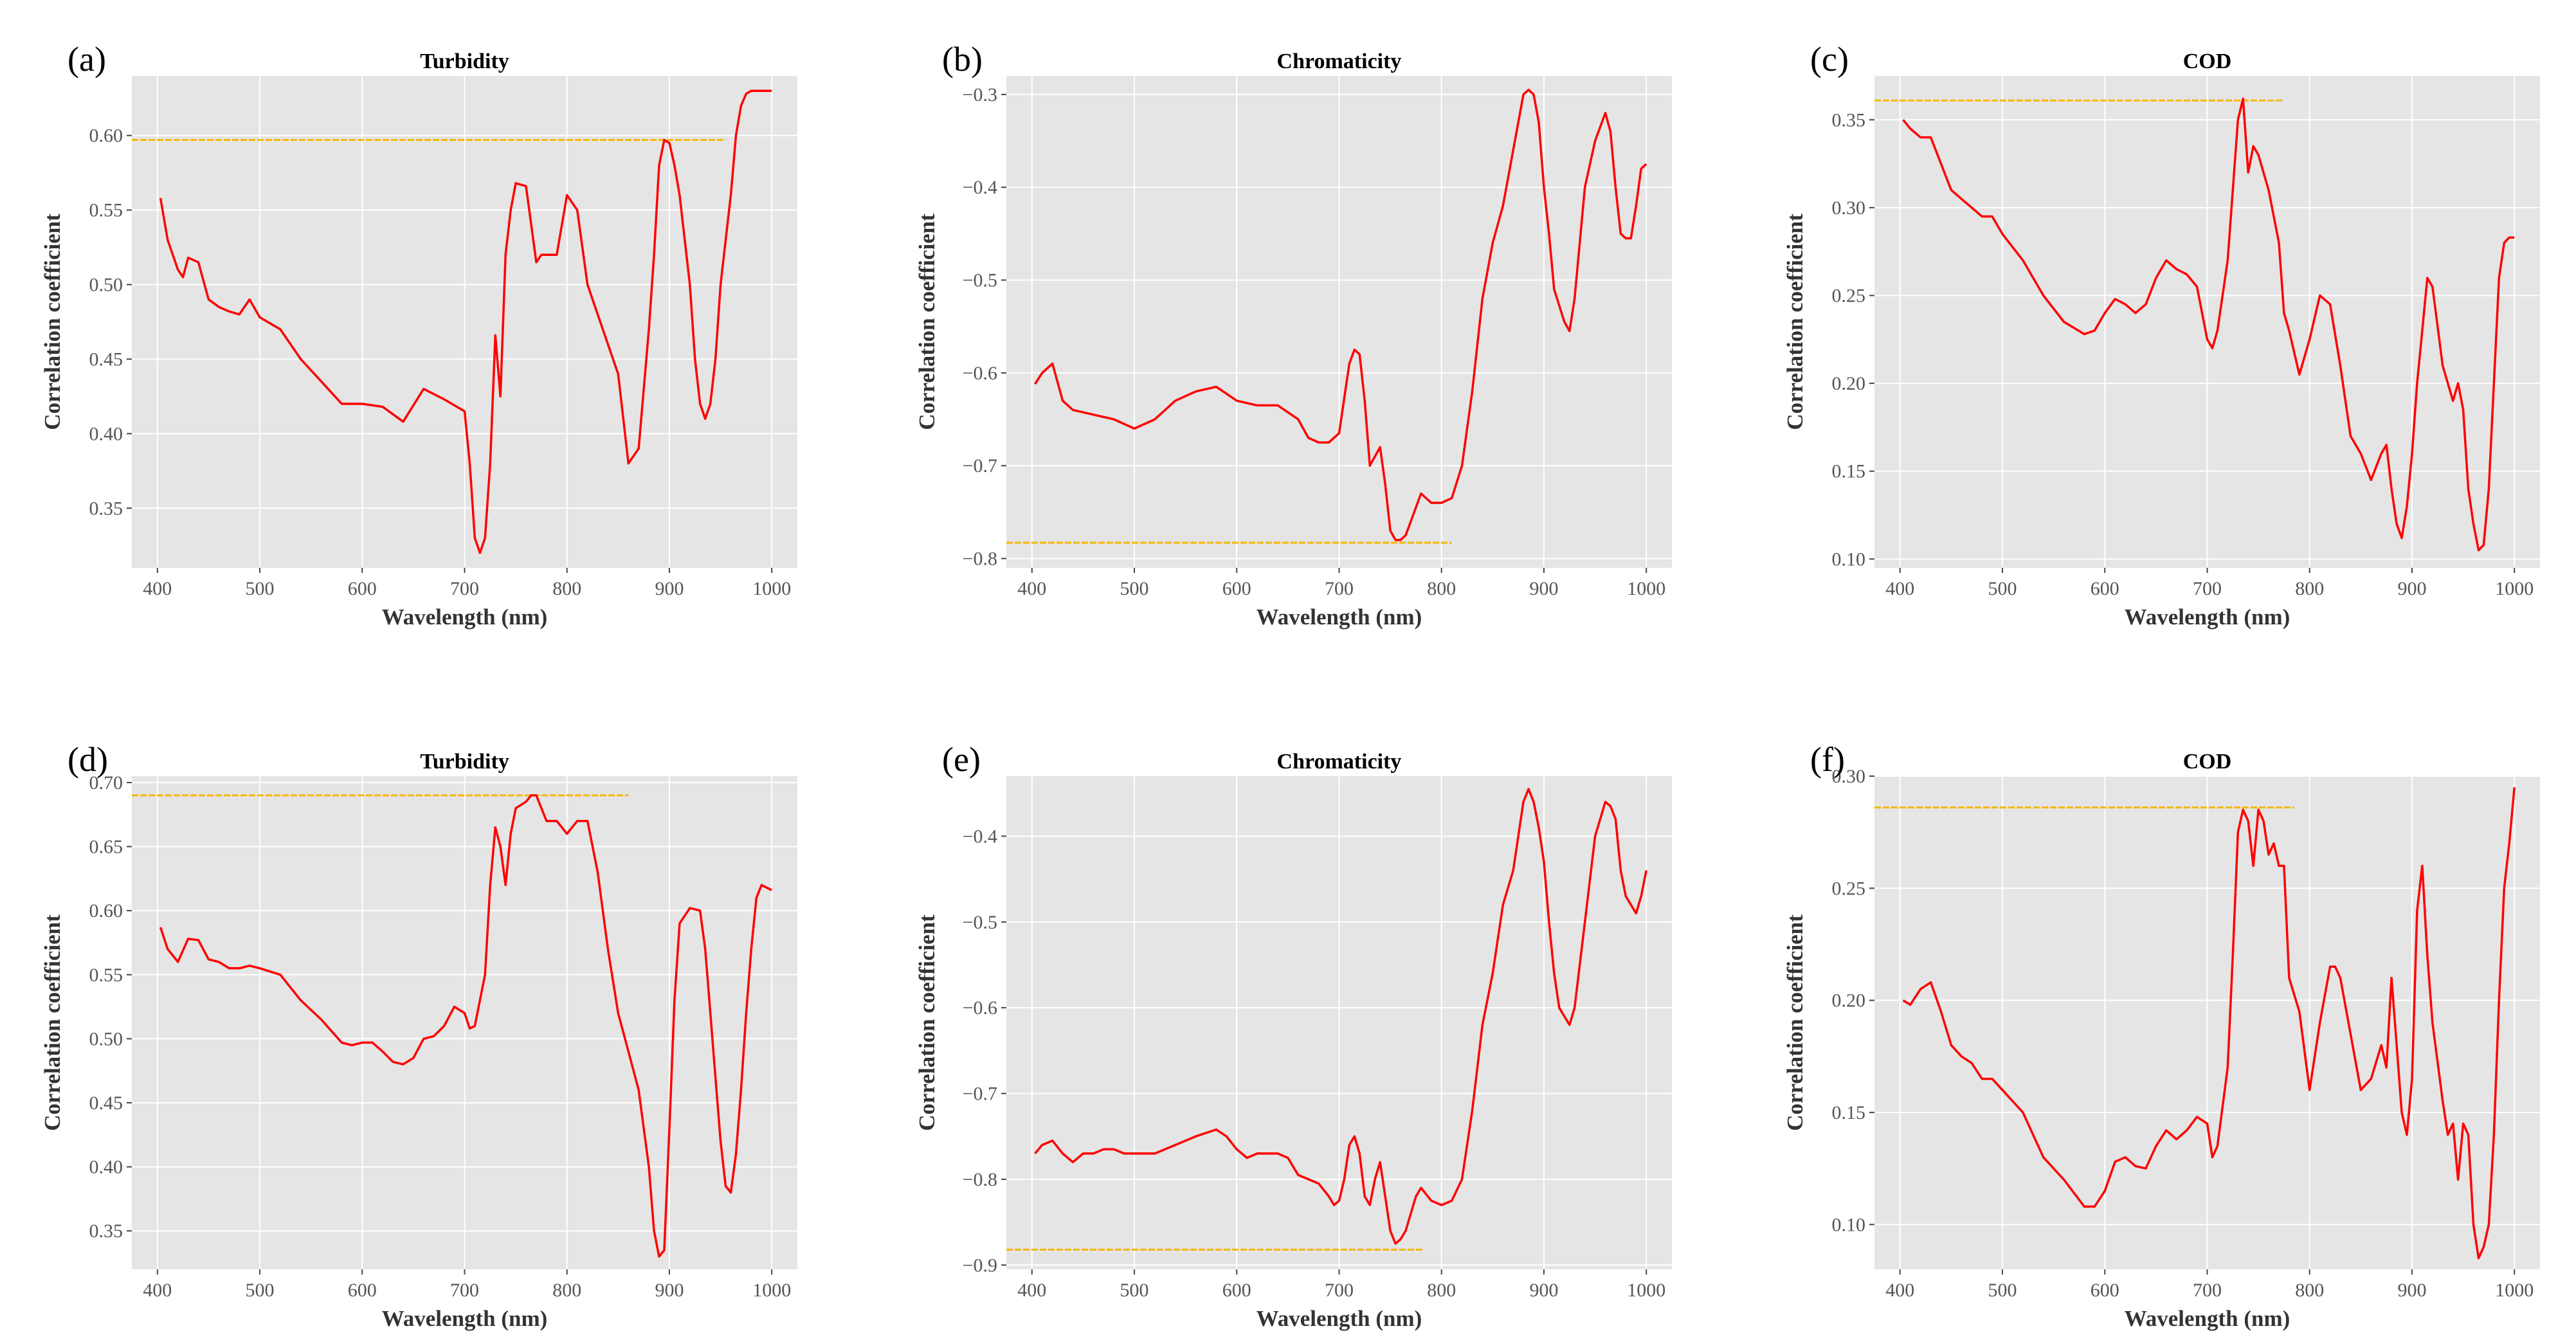 This screenshot has height=1333, width=2576. I want to click on y-tick-label: −0.7, so click(980, 1094).